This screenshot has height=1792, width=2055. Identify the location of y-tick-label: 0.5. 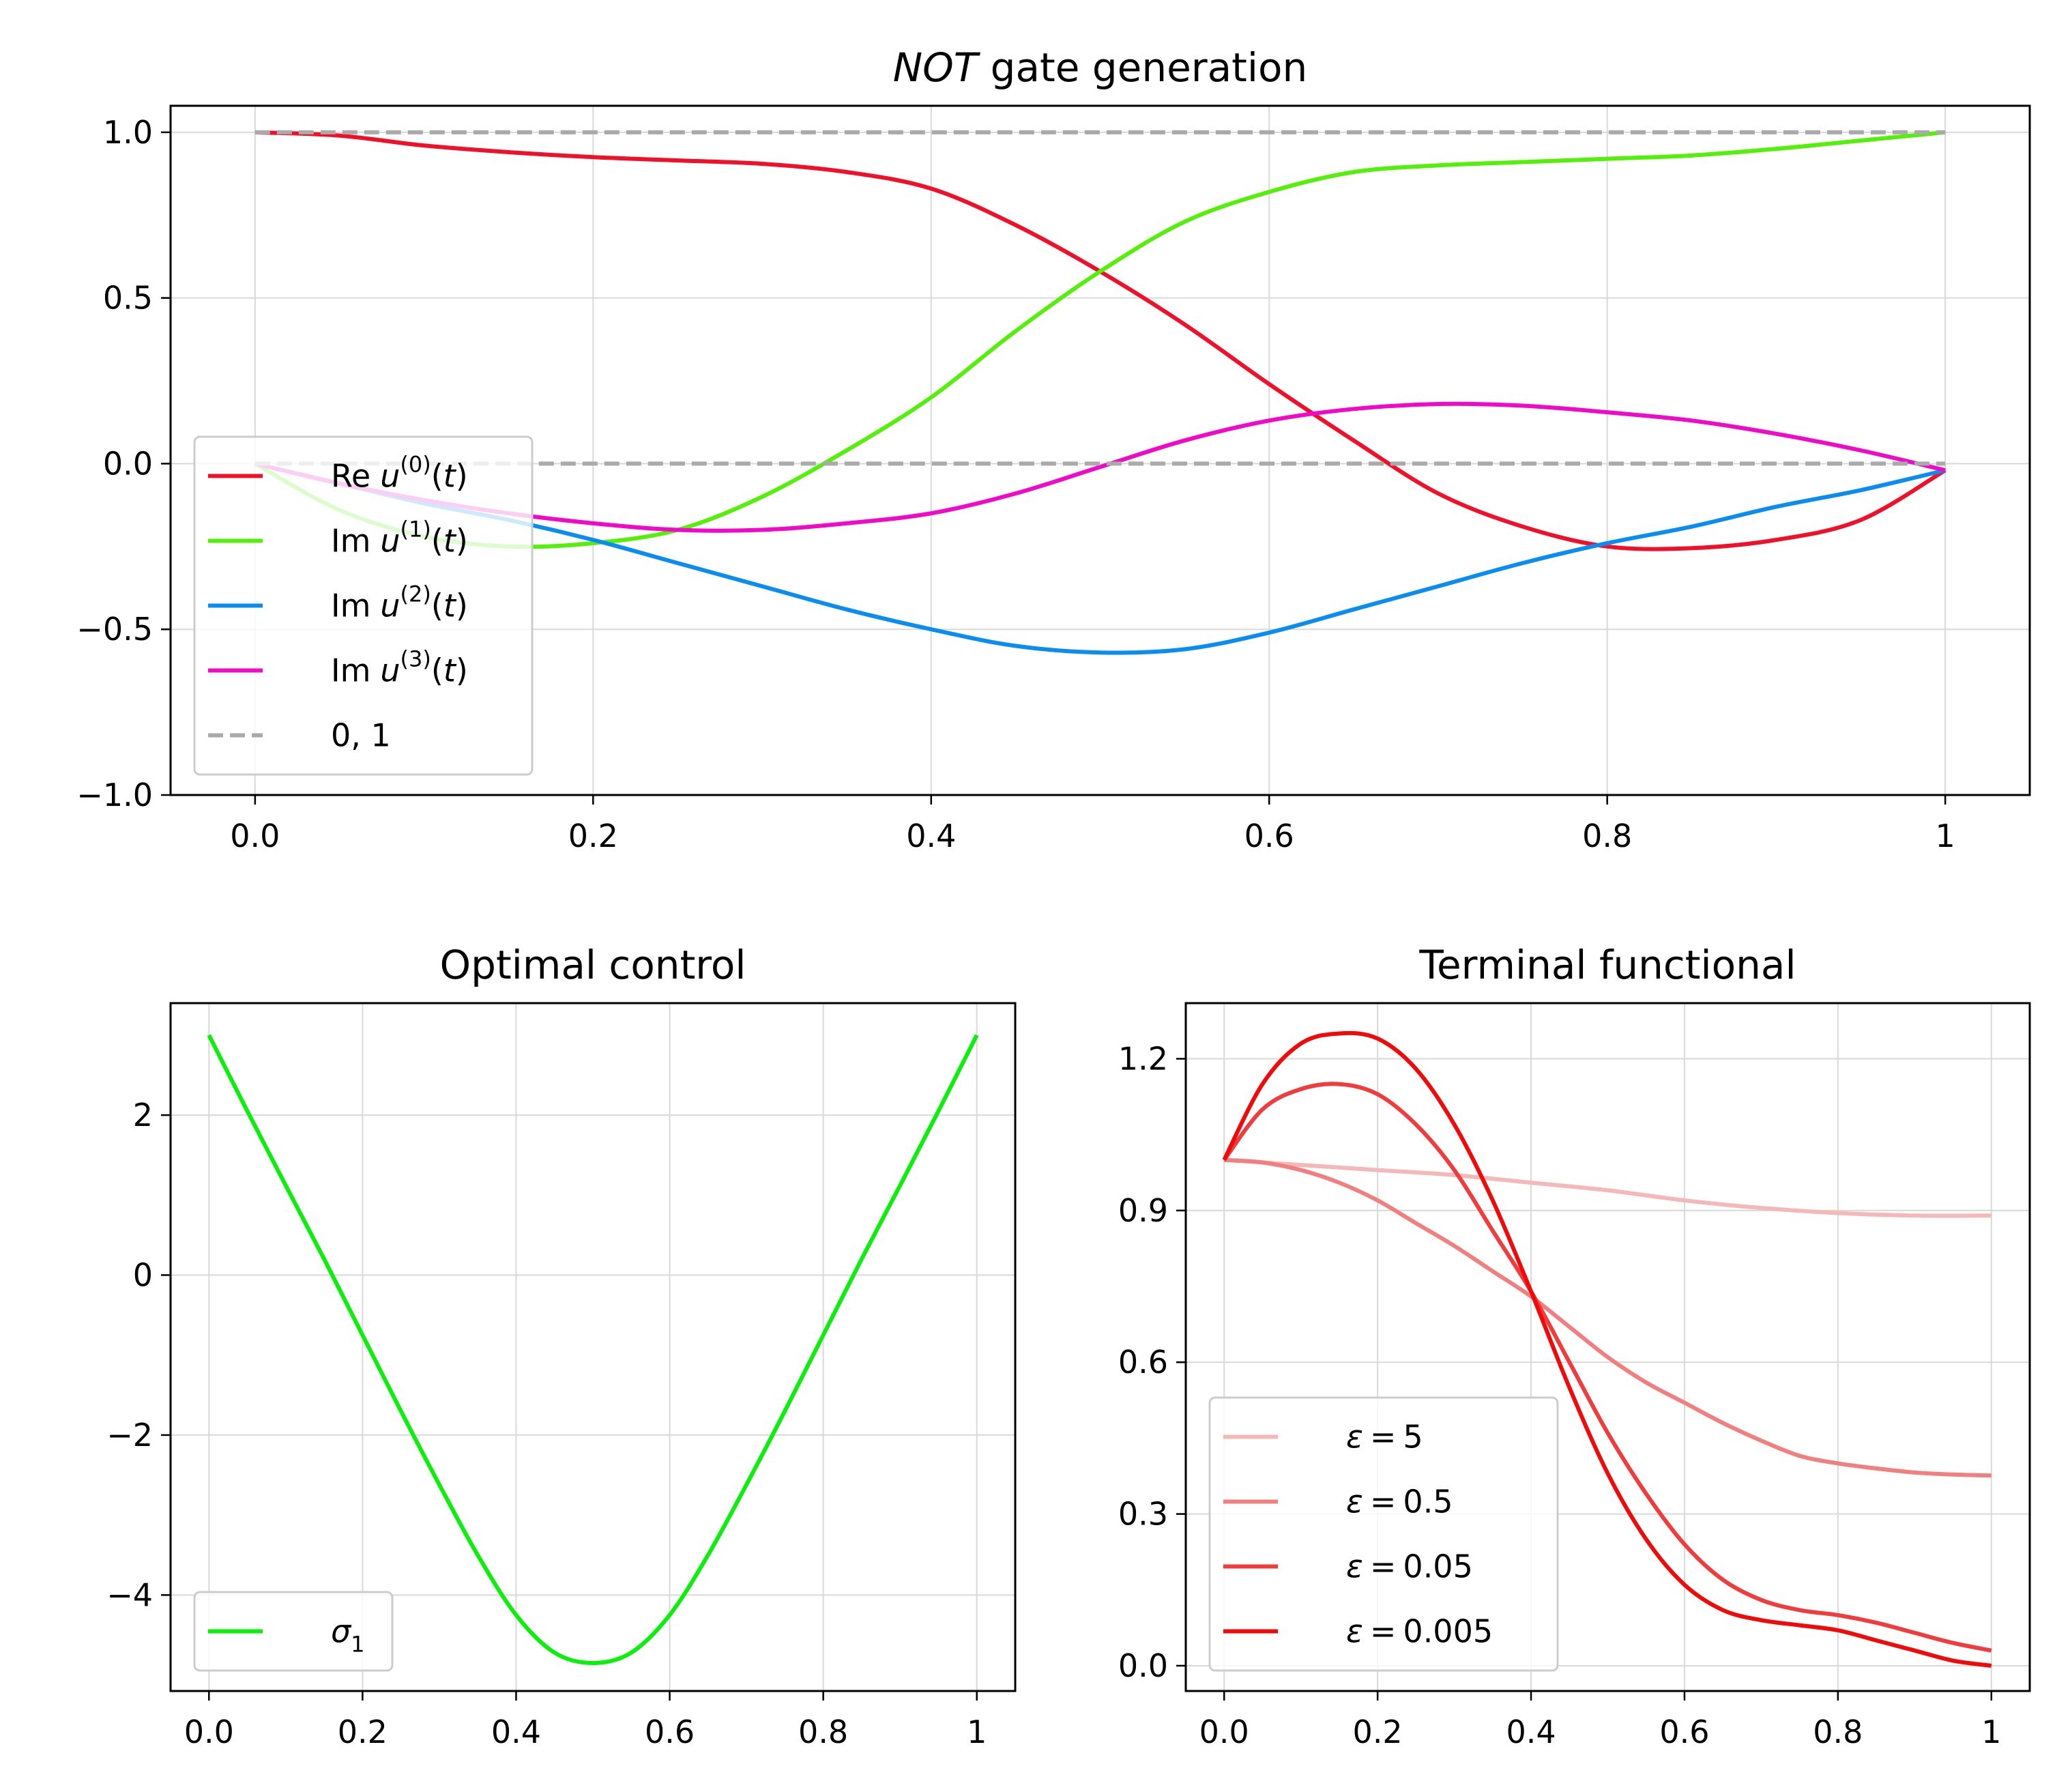
(128, 298).